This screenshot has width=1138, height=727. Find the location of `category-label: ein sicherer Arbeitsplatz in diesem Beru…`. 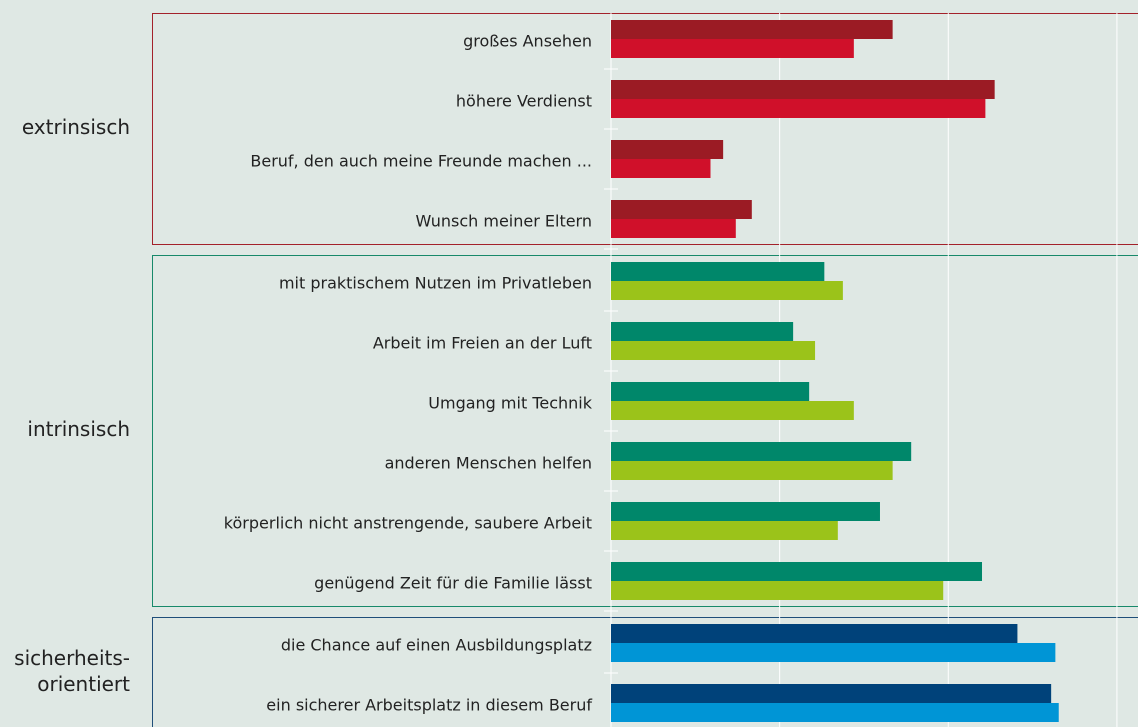

category-label: ein sicherer Arbeitsplatz in diesem Beru… is located at coordinates (429, 705).